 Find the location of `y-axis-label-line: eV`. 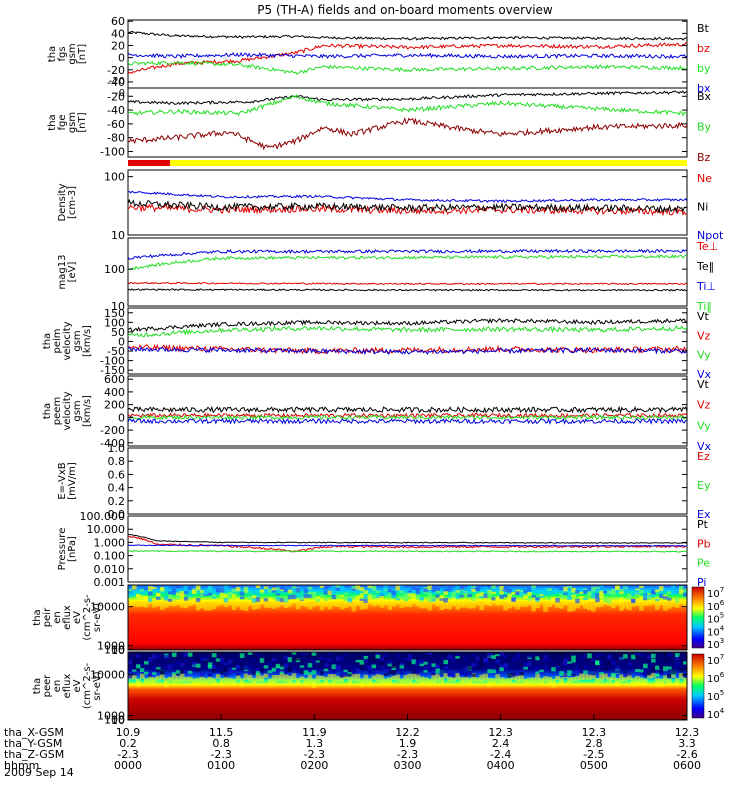

y-axis-label-line: eV is located at coordinates (77, 685).